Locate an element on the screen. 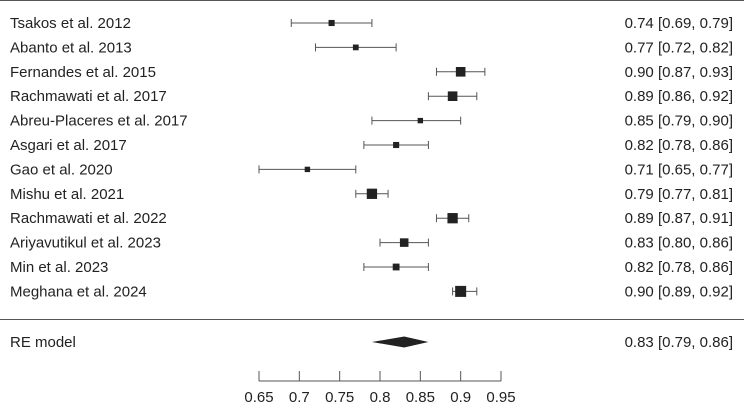  summary-ci-text: 0.83 [0.79, 0.86] is located at coordinates (679, 342).